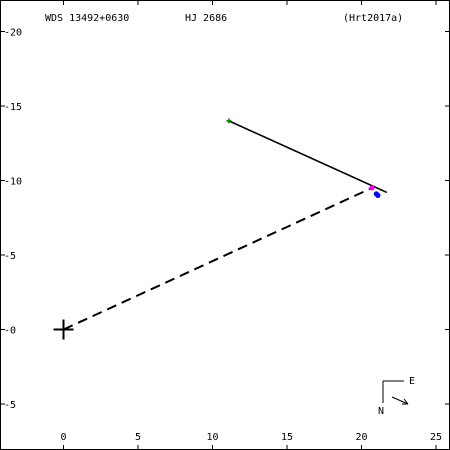 The width and height of the screenshot is (450, 450). What do you see at coordinates (206, 18) in the screenshot?
I see `discoverer-label: HJ 2686` at bounding box center [206, 18].